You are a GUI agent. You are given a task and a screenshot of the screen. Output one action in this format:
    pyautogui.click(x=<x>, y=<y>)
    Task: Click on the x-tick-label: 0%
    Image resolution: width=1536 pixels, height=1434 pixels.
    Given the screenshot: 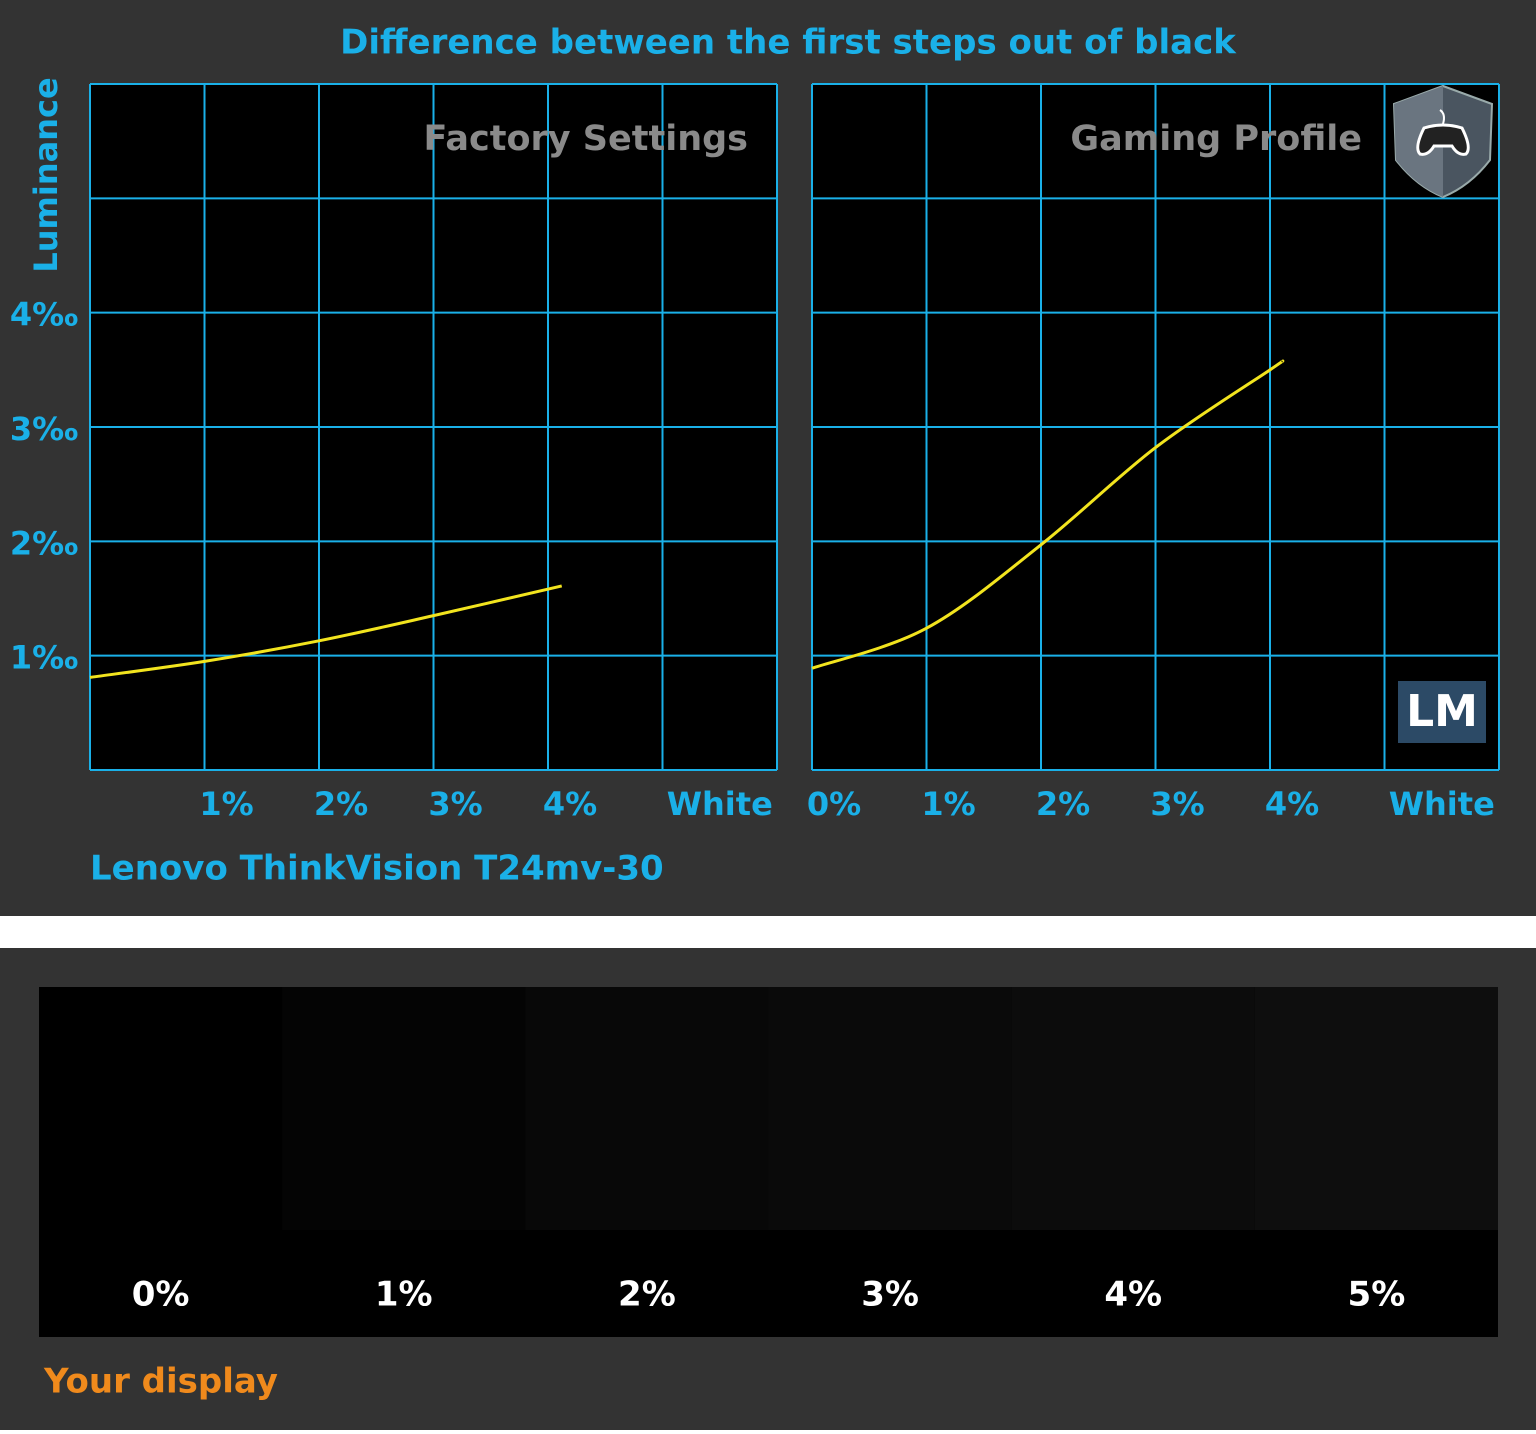 What is the action you would take?
    pyautogui.click(x=834, y=804)
    